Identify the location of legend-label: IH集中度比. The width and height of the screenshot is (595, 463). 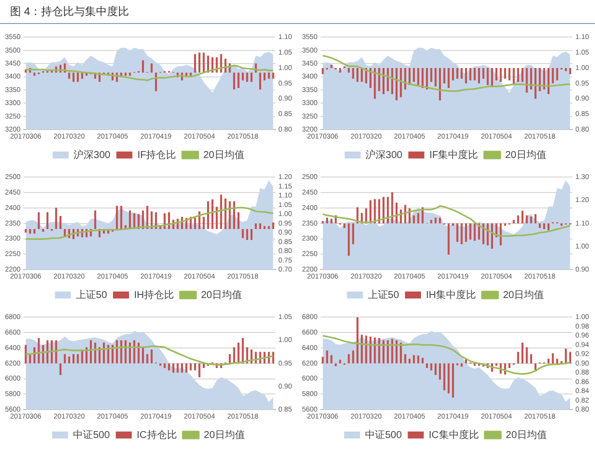
(451, 294).